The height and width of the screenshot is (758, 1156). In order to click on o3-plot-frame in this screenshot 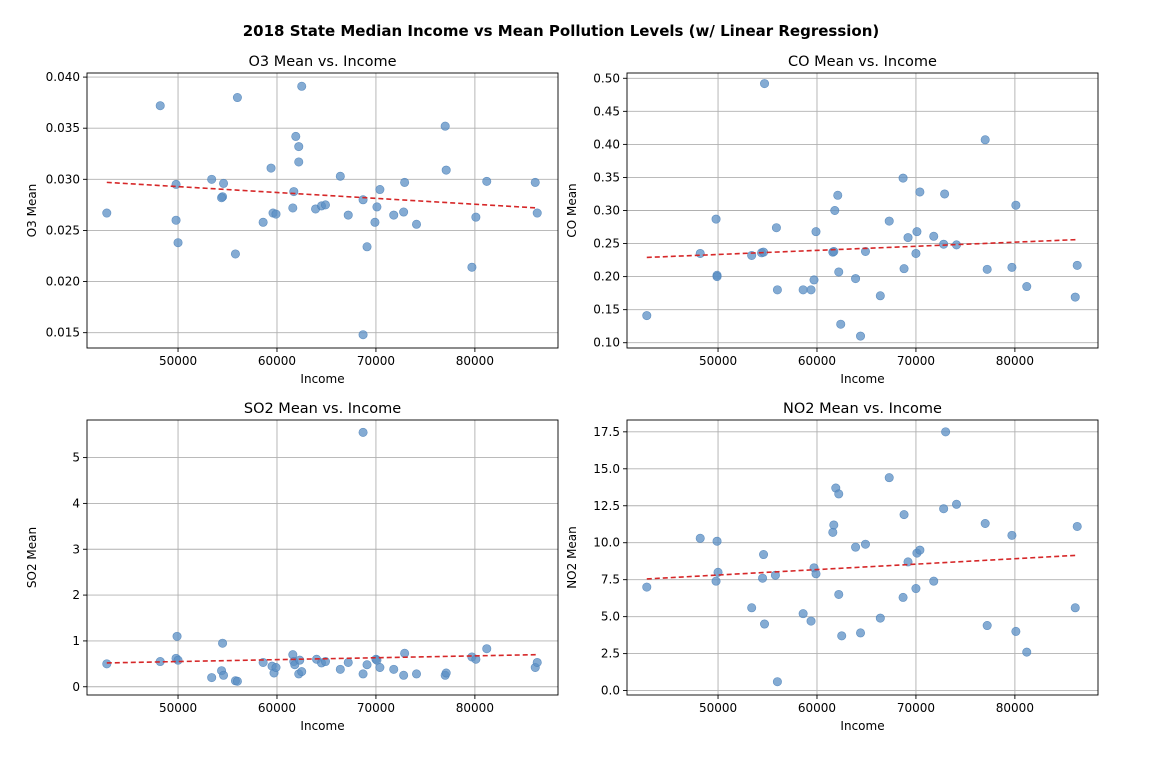, I will do `click(322, 210)`.